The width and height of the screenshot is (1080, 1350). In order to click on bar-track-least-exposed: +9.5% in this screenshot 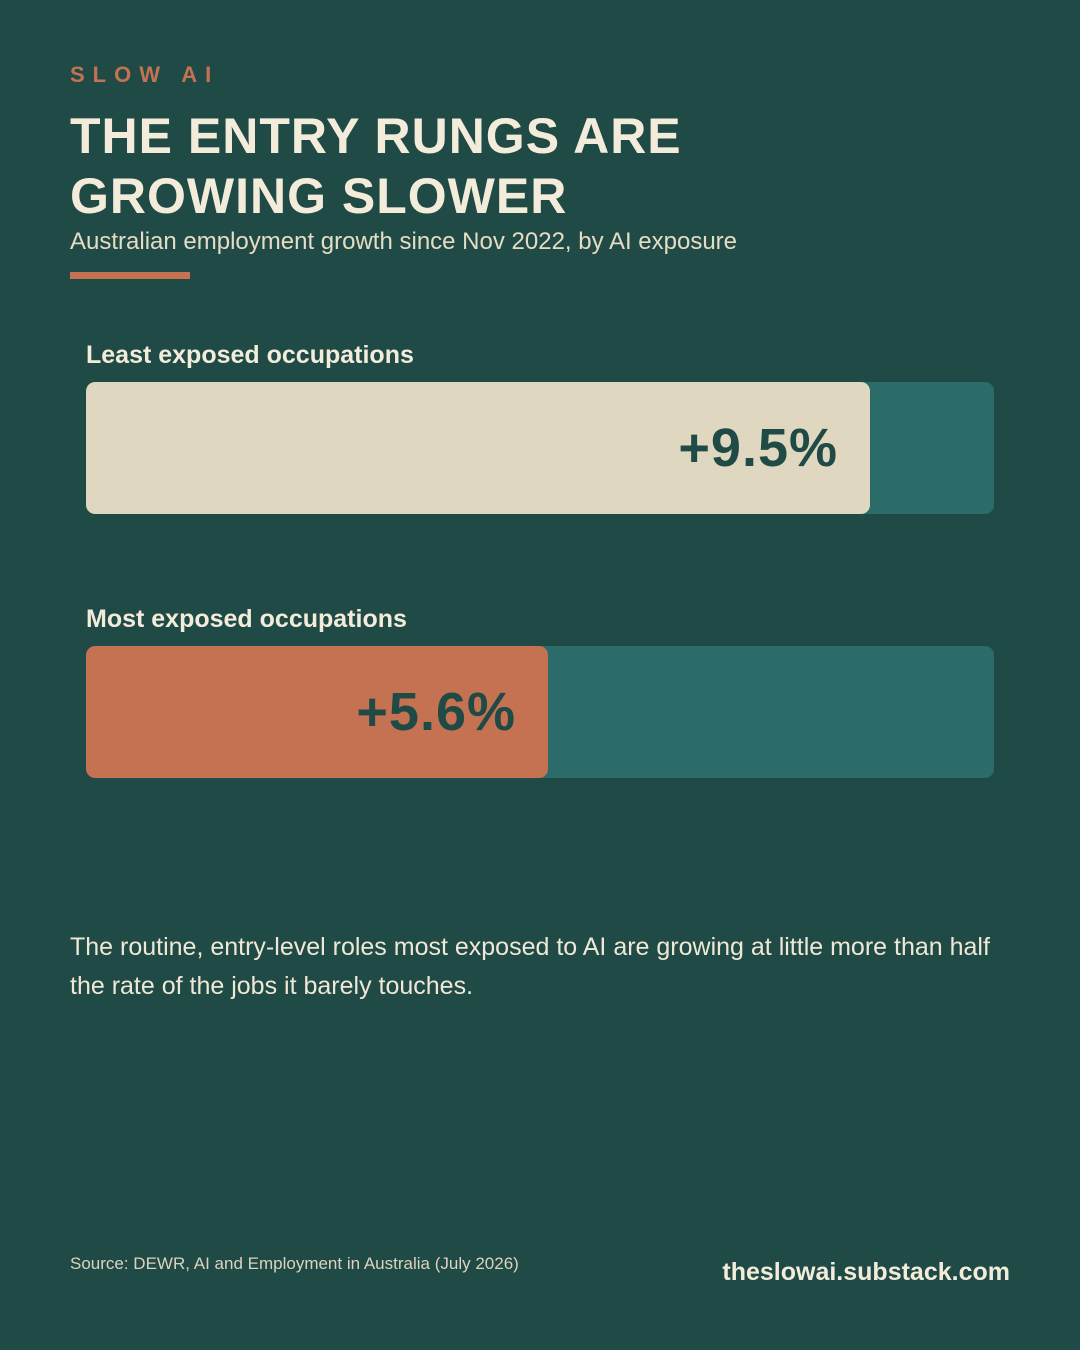, I will do `click(540, 448)`.